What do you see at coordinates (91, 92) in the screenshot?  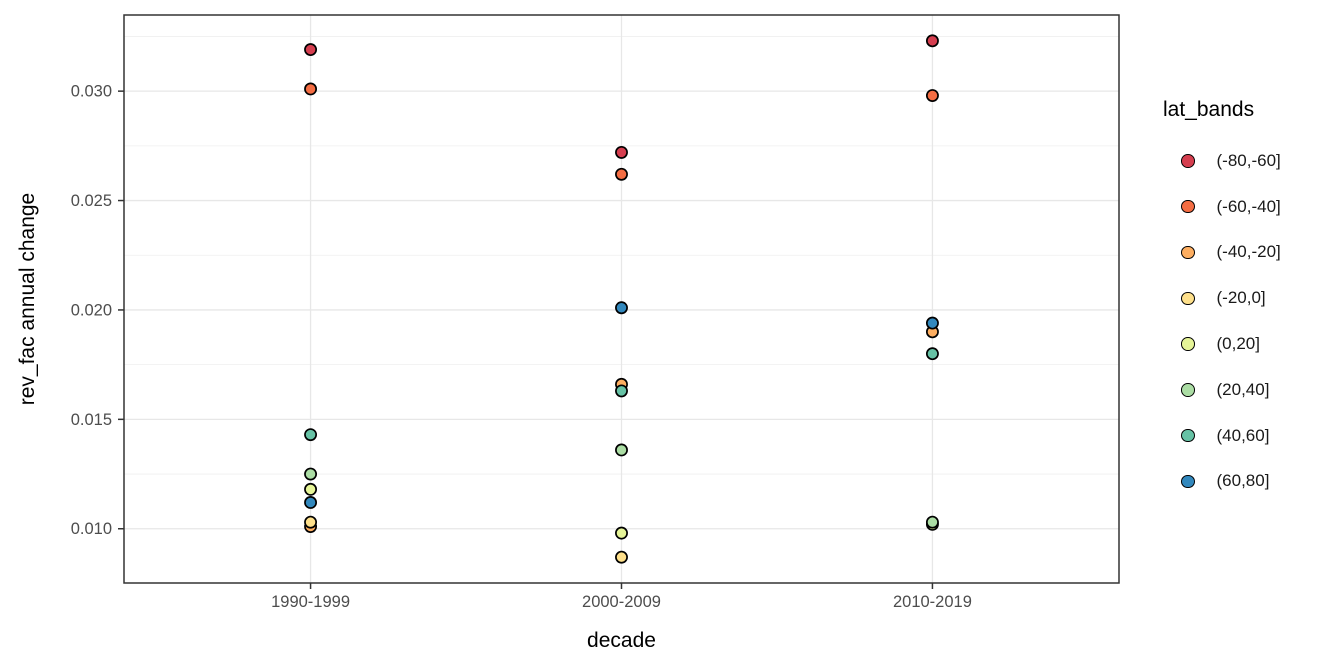 I see `y-tick-label: 0.030` at bounding box center [91, 92].